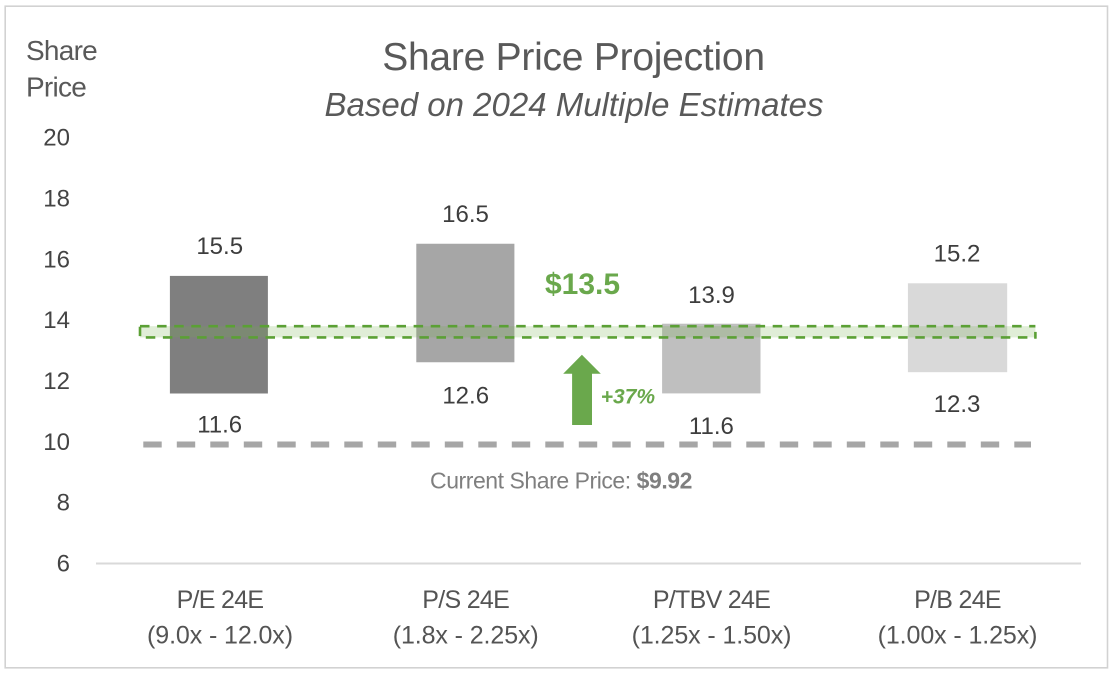 This screenshot has height=676, width=1114. What do you see at coordinates (63, 503) in the screenshot?
I see `svg-text: 8` at bounding box center [63, 503].